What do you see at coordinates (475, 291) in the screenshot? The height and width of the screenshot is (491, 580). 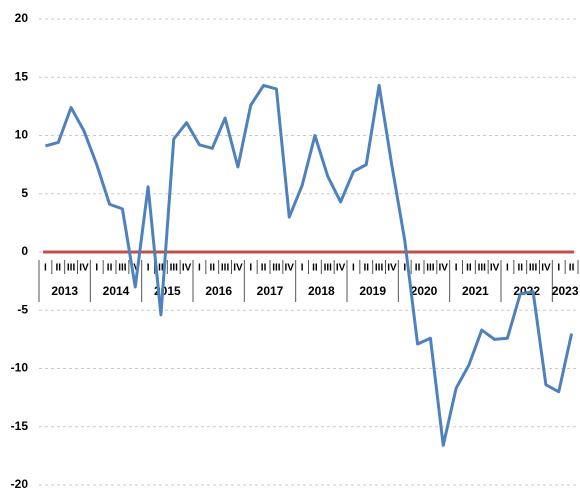 I see `x-group-label: 2021` at bounding box center [475, 291].